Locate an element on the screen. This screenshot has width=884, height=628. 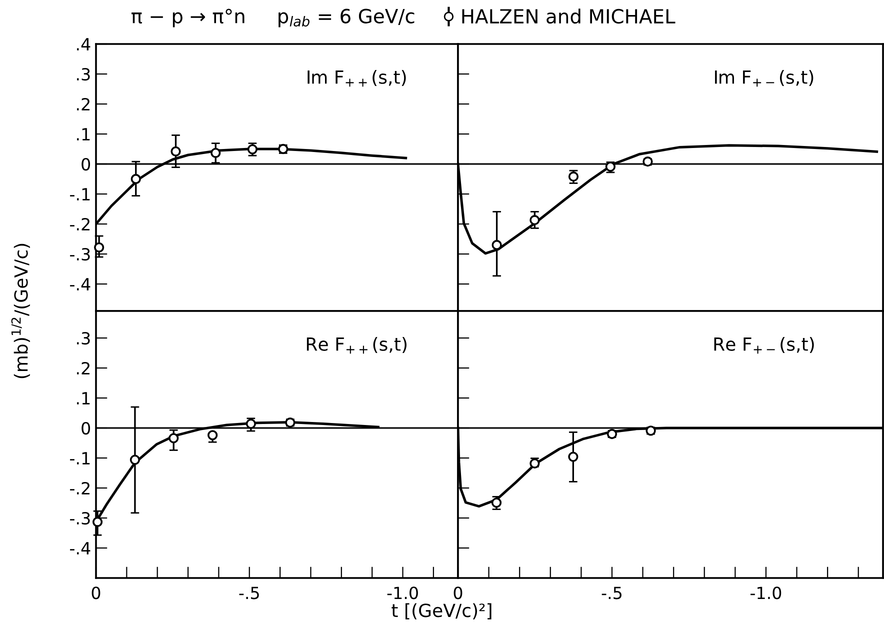
y-tick-label: .4 is located at coordinates (83, 44).